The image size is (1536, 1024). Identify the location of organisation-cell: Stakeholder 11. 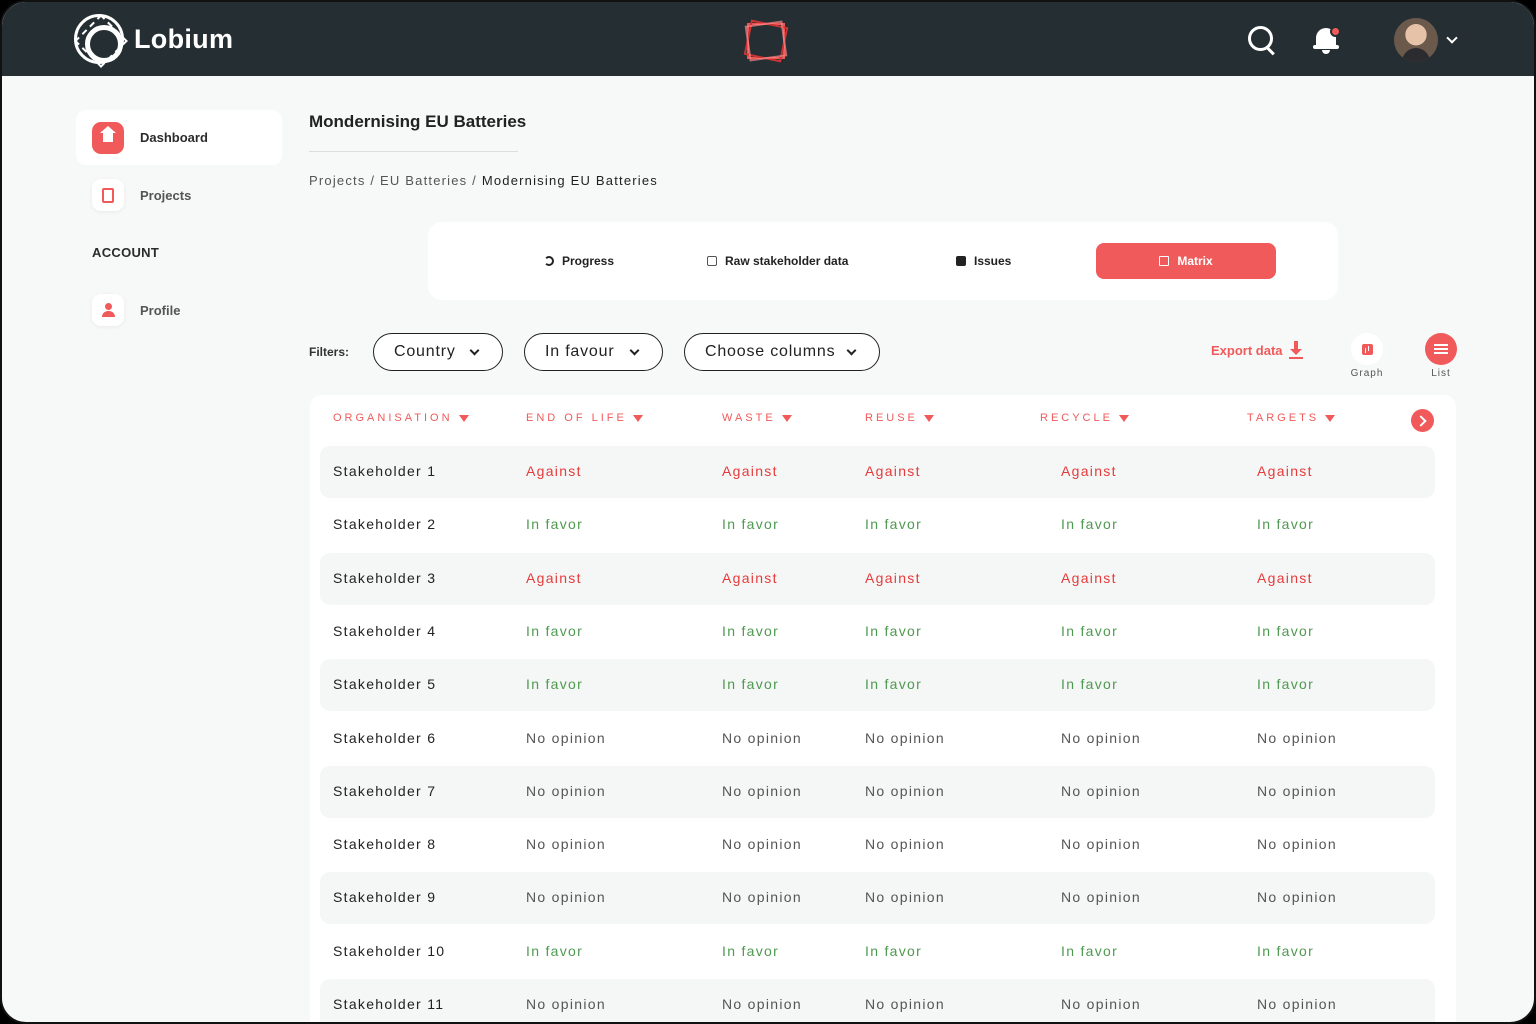
(389, 1004).